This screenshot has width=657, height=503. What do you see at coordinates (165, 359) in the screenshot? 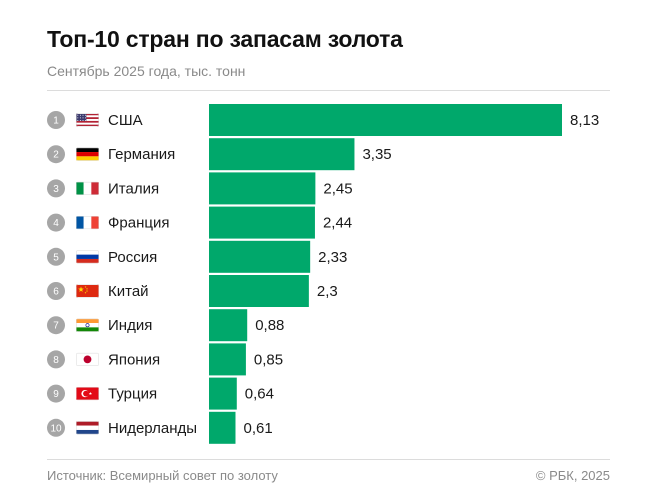
I see `bar-row: 8 Япония 0,85` at bounding box center [165, 359].